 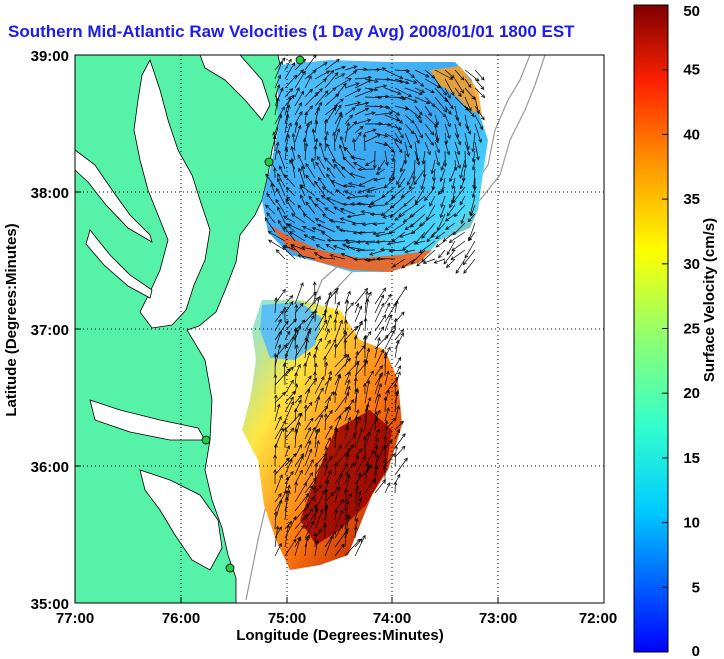 What do you see at coordinates (75, 618) in the screenshot?
I see `x-tick-label: 77:00` at bounding box center [75, 618].